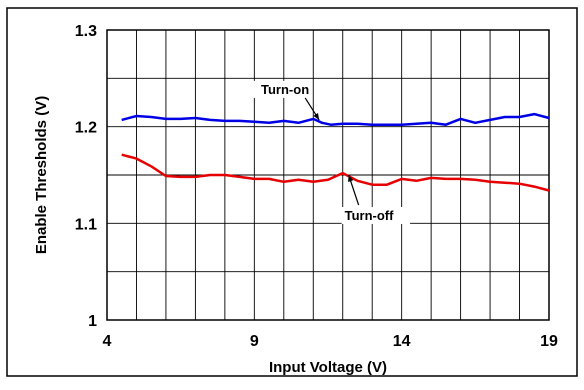 The width and height of the screenshot is (584, 390). What do you see at coordinates (328, 367) in the screenshot?
I see `x-axis-title: Input Voltage (V)` at bounding box center [328, 367].